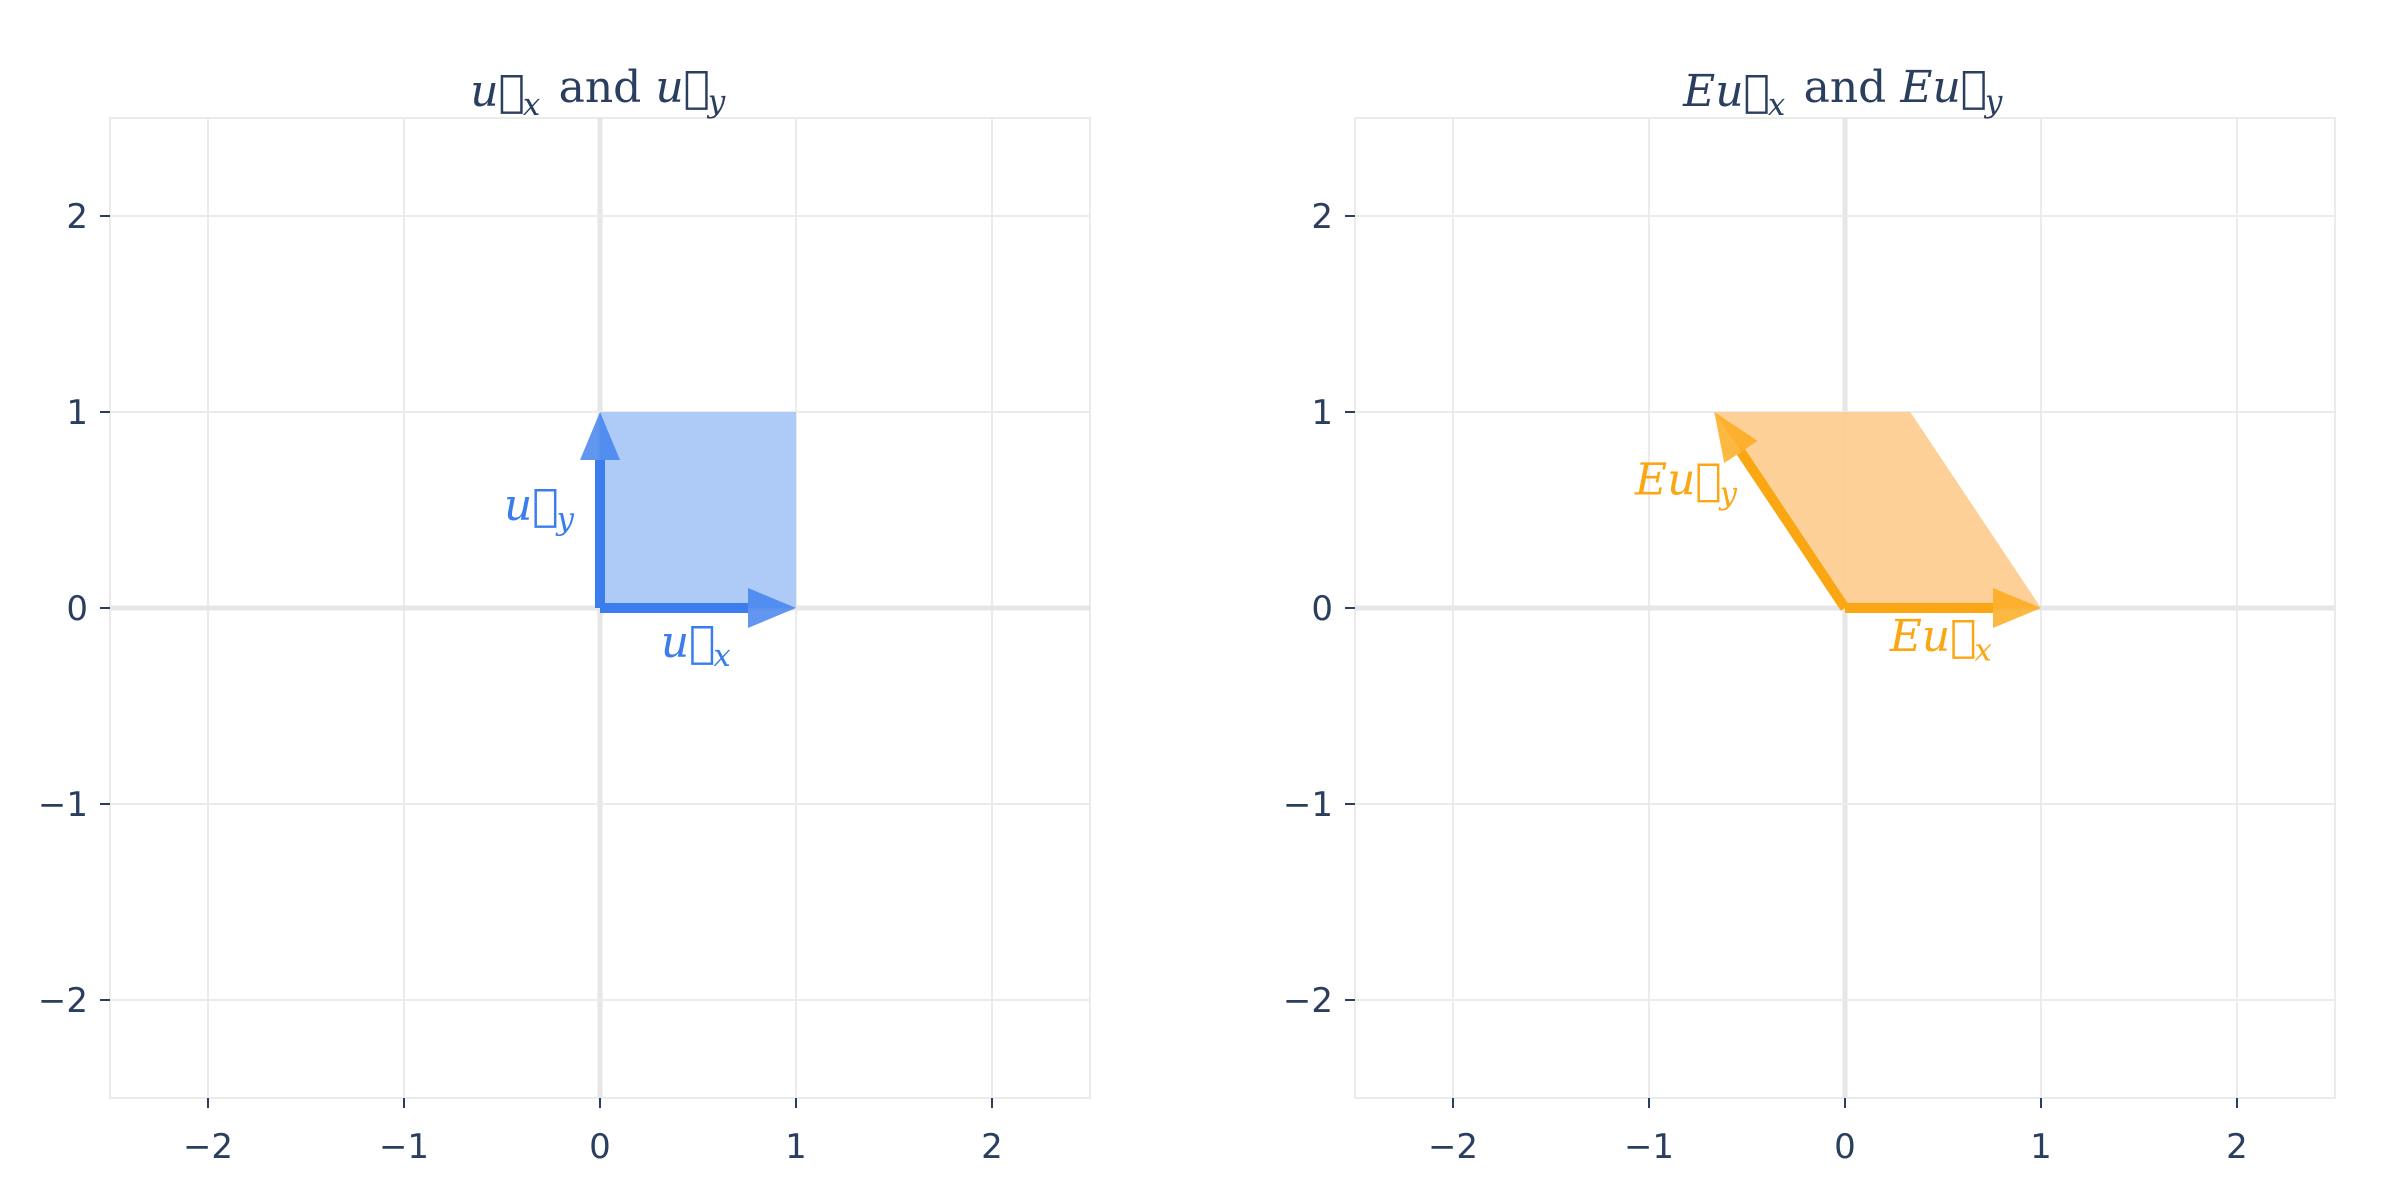 This screenshot has width=2400, height=1200. What do you see at coordinates (1844, 90) in the screenshot?
I see `chart-title: Eu⃗x and Eu⃗y` at bounding box center [1844, 90].